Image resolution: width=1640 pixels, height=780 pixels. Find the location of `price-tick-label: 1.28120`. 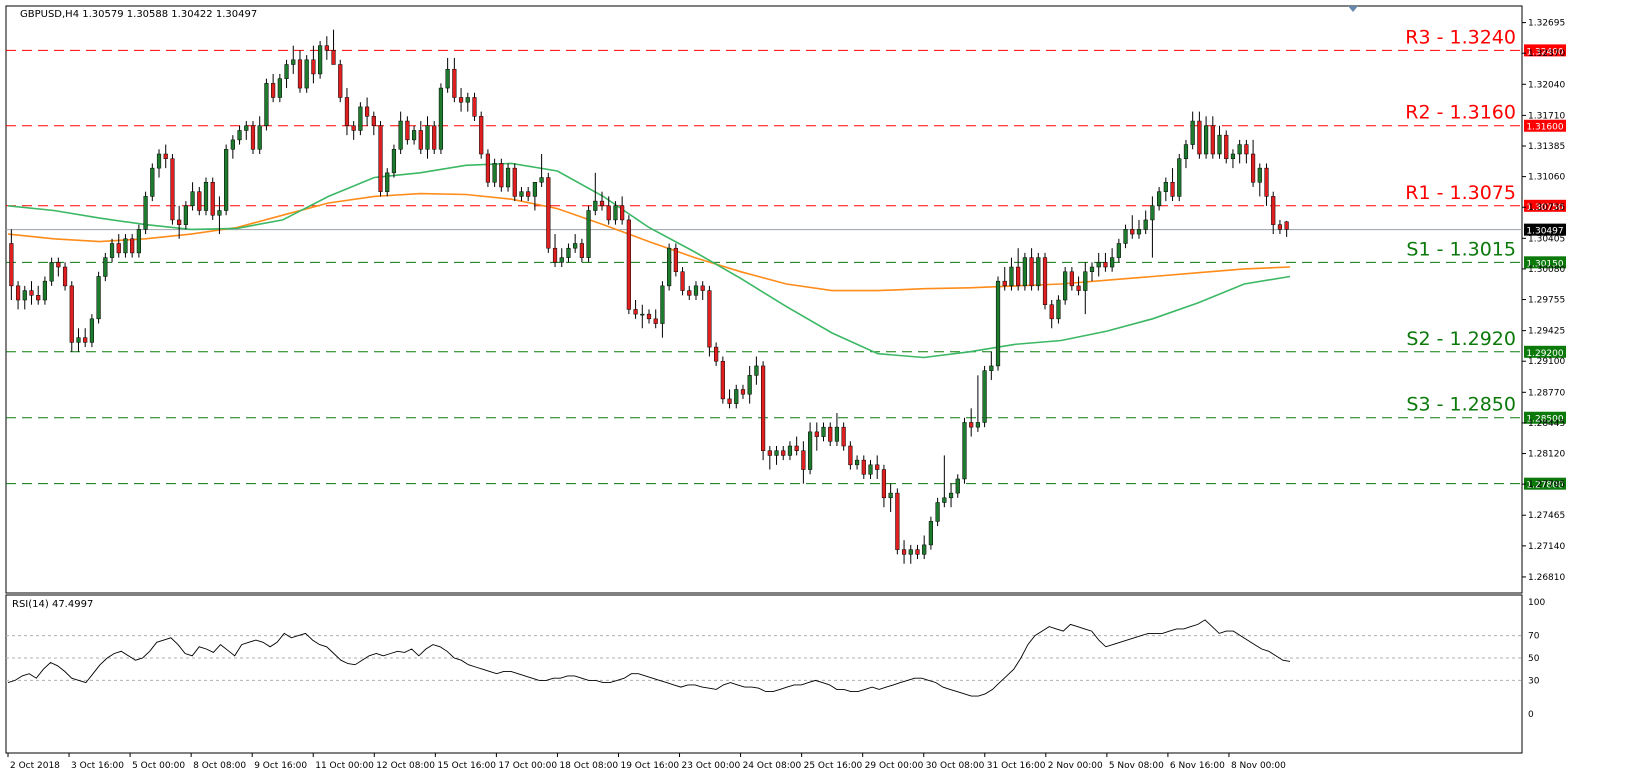

price-tick-label: 1.28120 is located at coordinates (1546, 455).